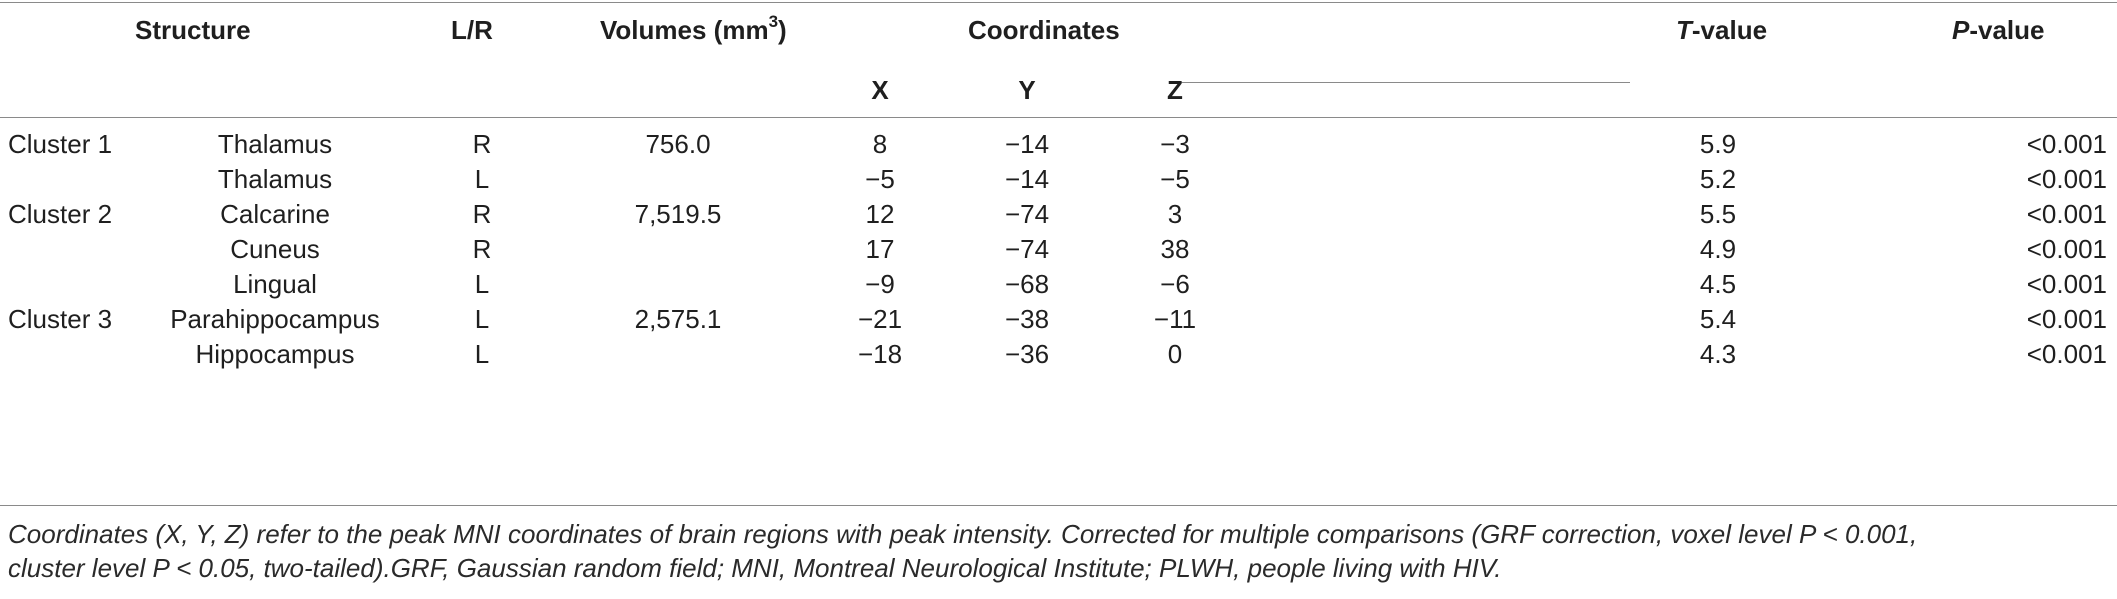 This screenshot has width=2117, height=599. What do you see at coordinates (60, 319) in the screenshot?
I see `cell-cluster: Cluster 3` at bounding box center [60, 319].